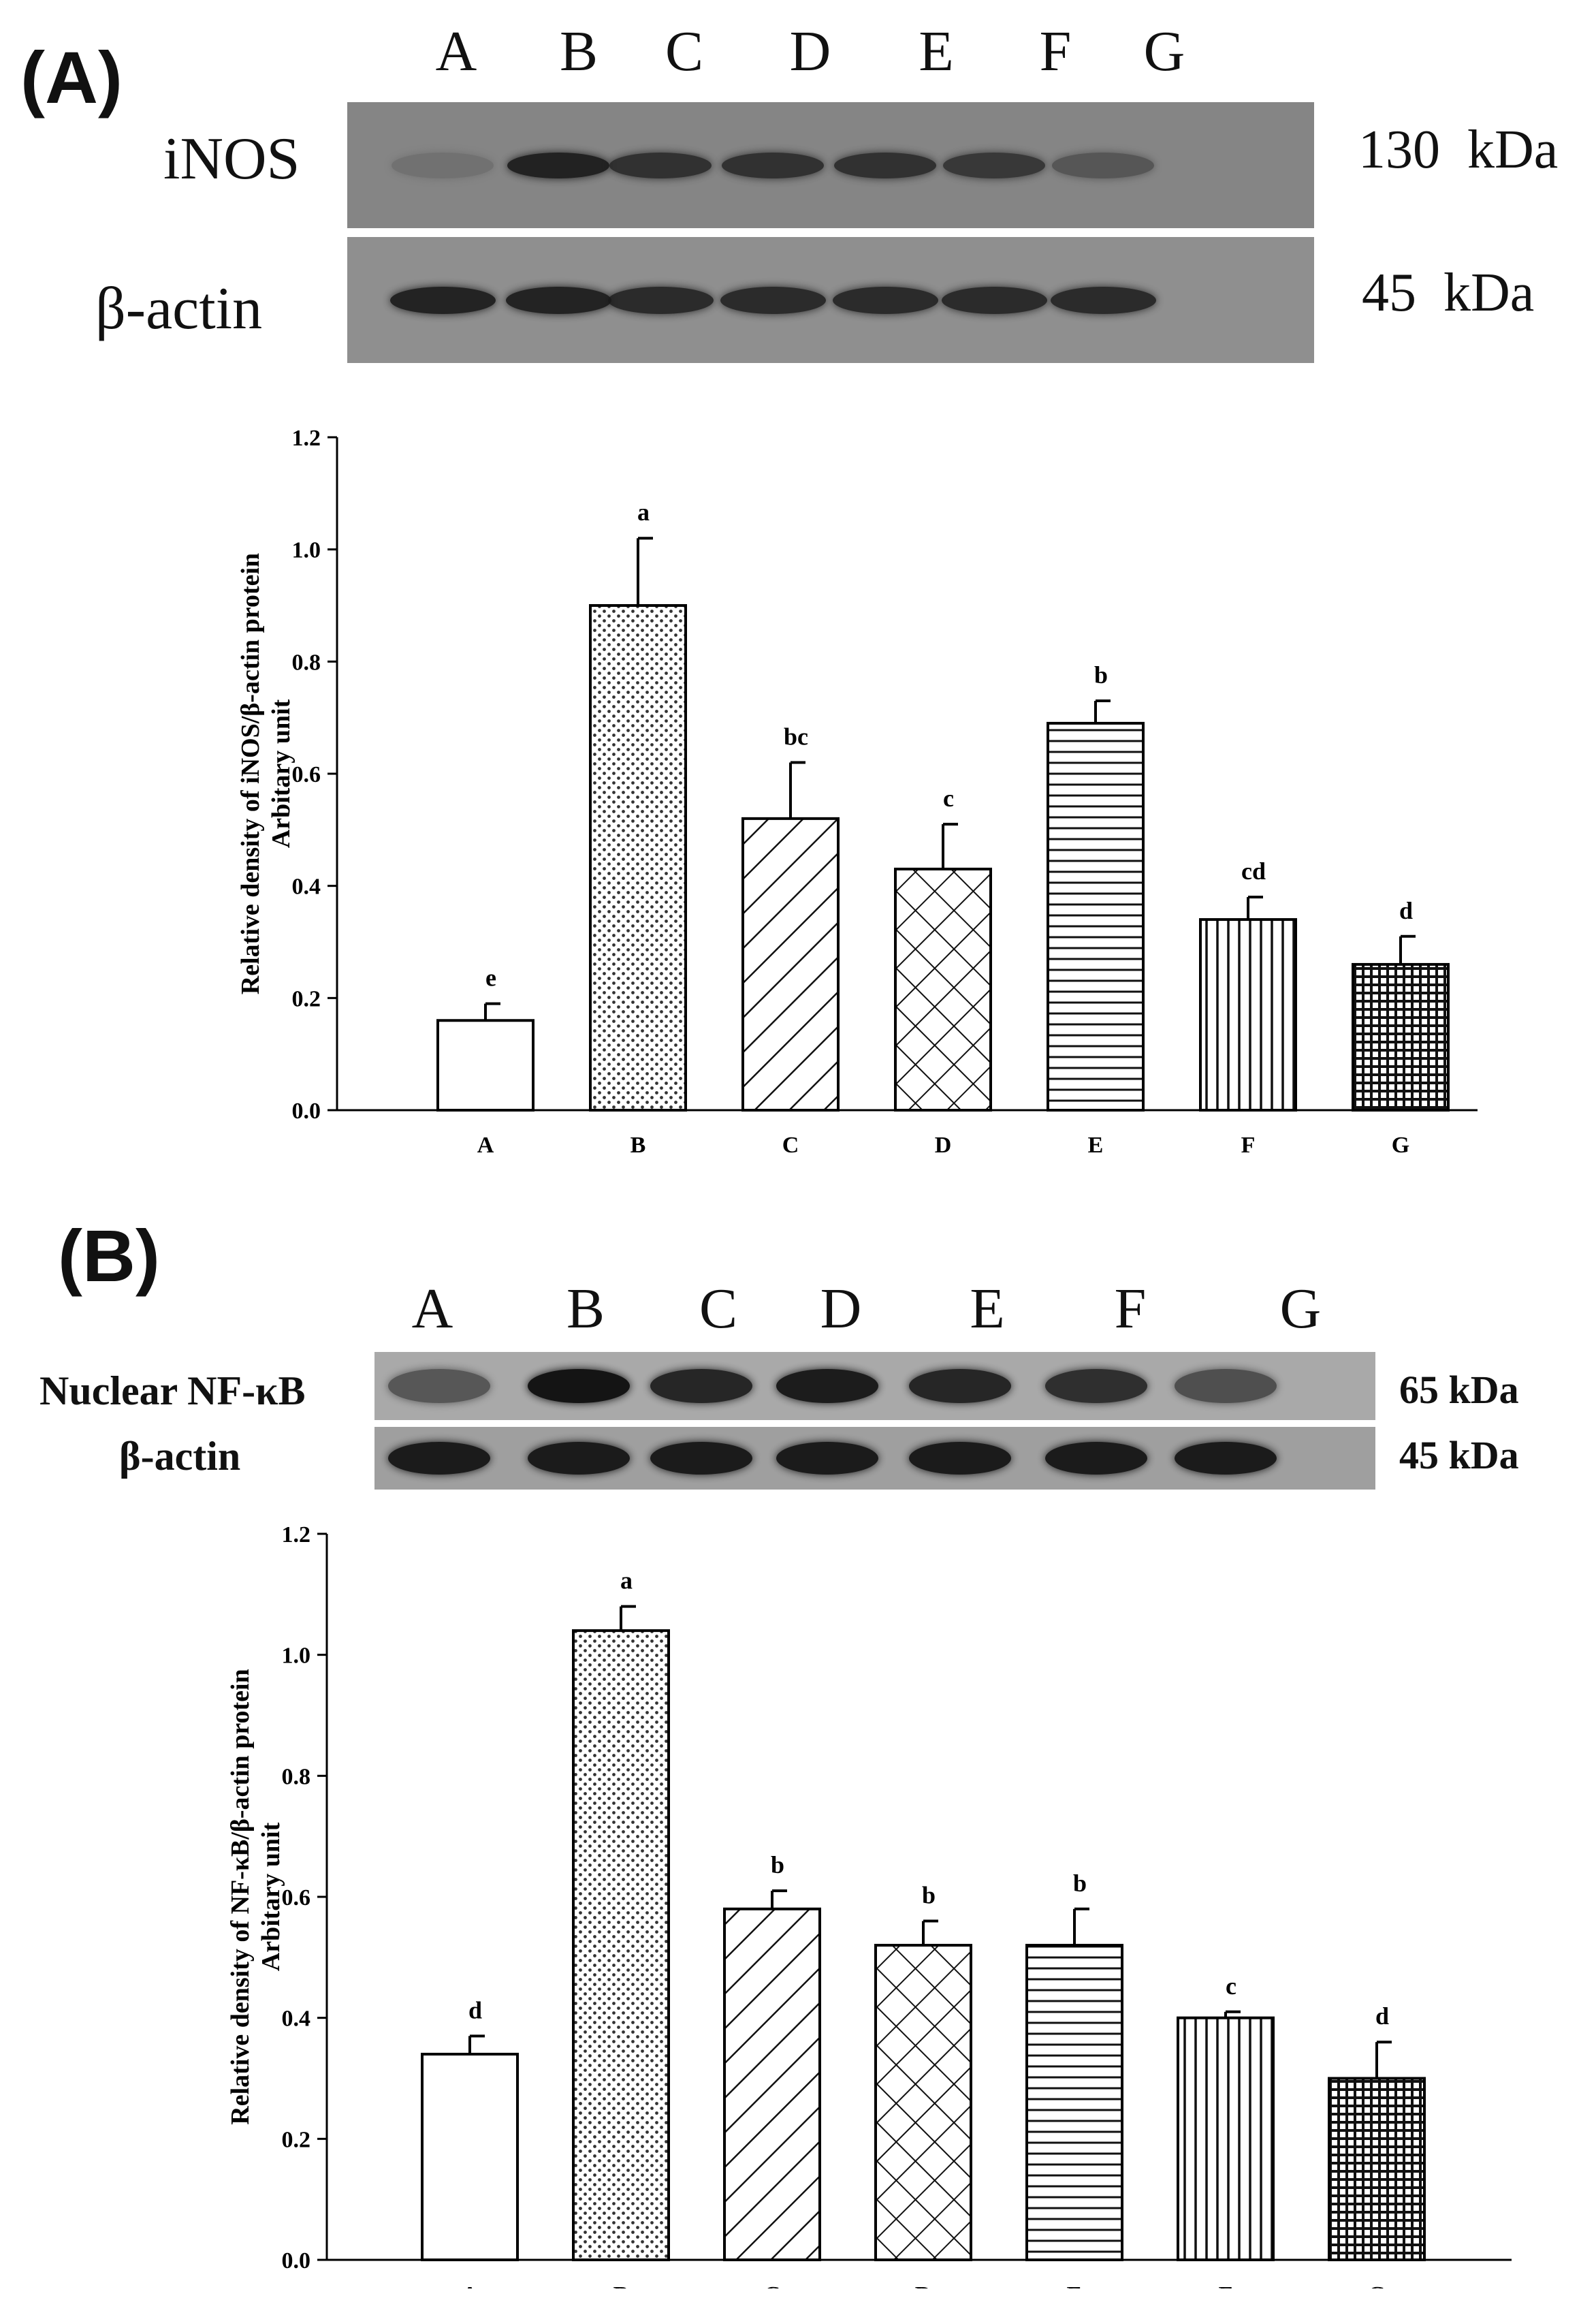 The height and width of the screenshot is (2298, 1596). I want to click on y-axis-label: Relative density of iNOS/β-actin protein, so click(250, 773).